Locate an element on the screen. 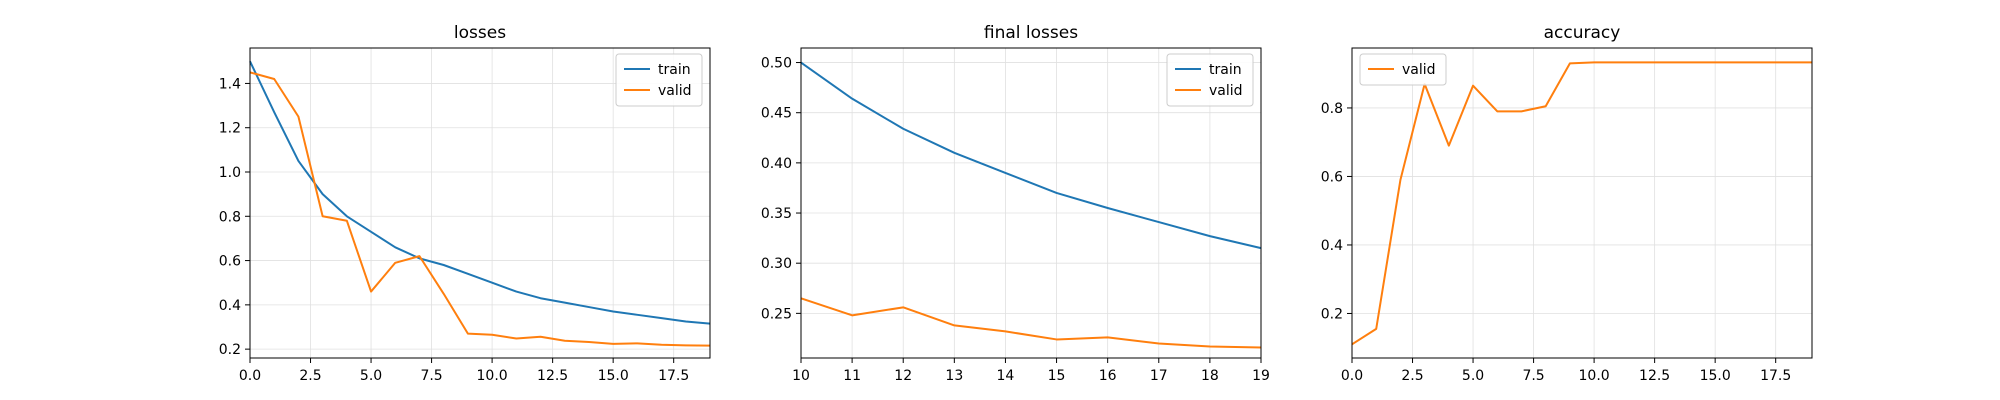  chart-1-x-tick-label-1: 11 is located at coordinates (852, 376).